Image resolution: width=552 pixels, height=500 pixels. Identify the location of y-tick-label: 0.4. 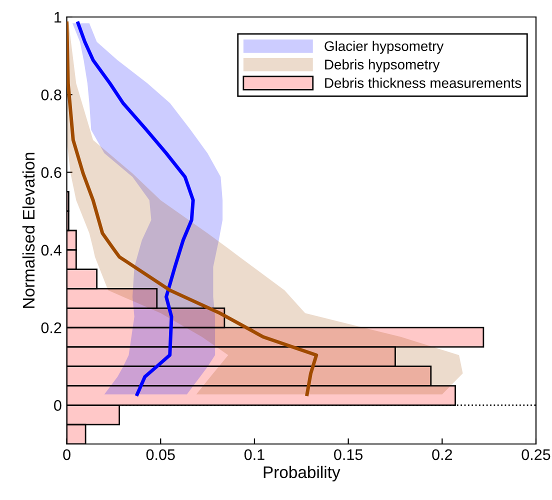
(51, 250).